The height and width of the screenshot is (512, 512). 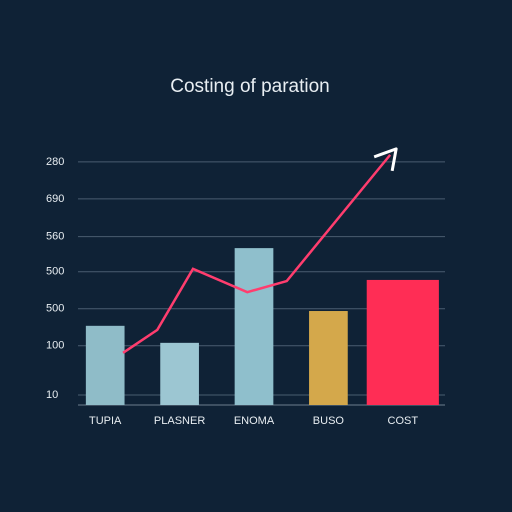 I want to click on x-tick-label: COST, so click(x=403, y=421).